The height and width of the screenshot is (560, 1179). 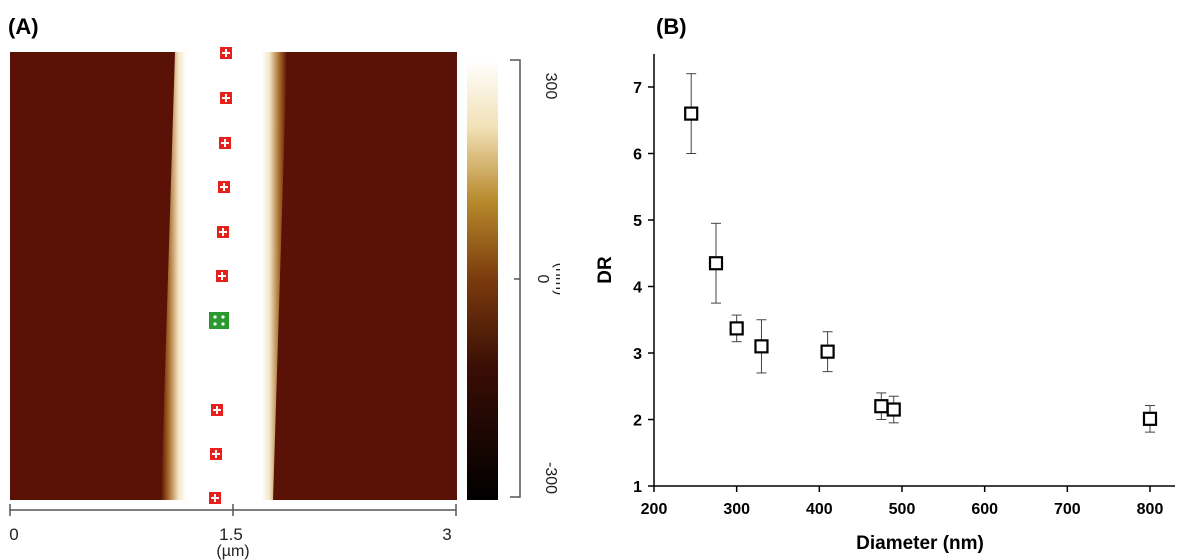 I want to click on y-tick-label-5: 6, so click(x=637, y=155).